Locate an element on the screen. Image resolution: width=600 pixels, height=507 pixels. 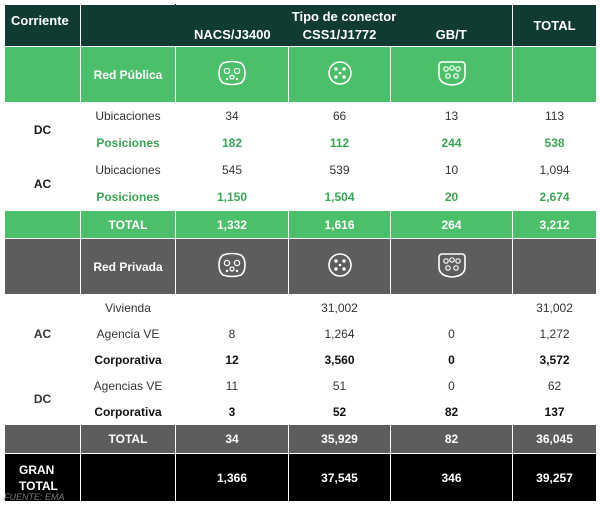
cell-nacs: 182 is located at coordinates (232, 143).